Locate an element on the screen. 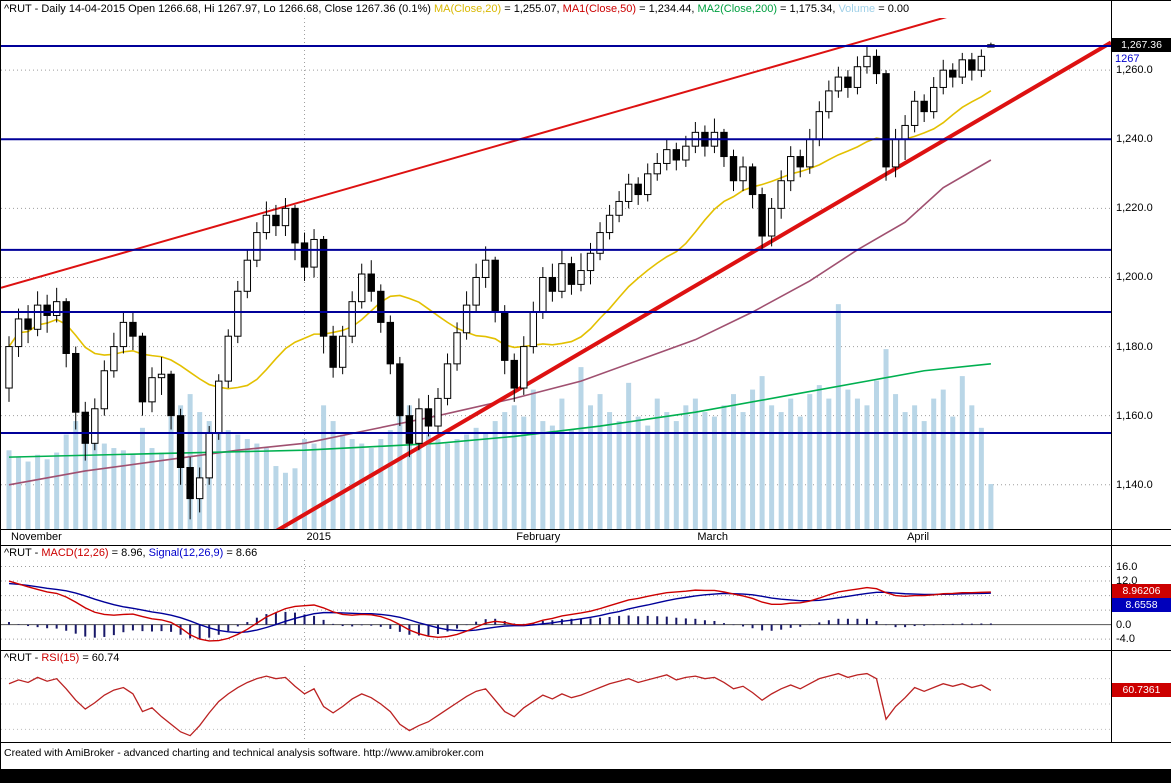 This screenshot has height=783, width=1171. y-axis-label: 1,220.0 is located at coordinates (1134, 208).